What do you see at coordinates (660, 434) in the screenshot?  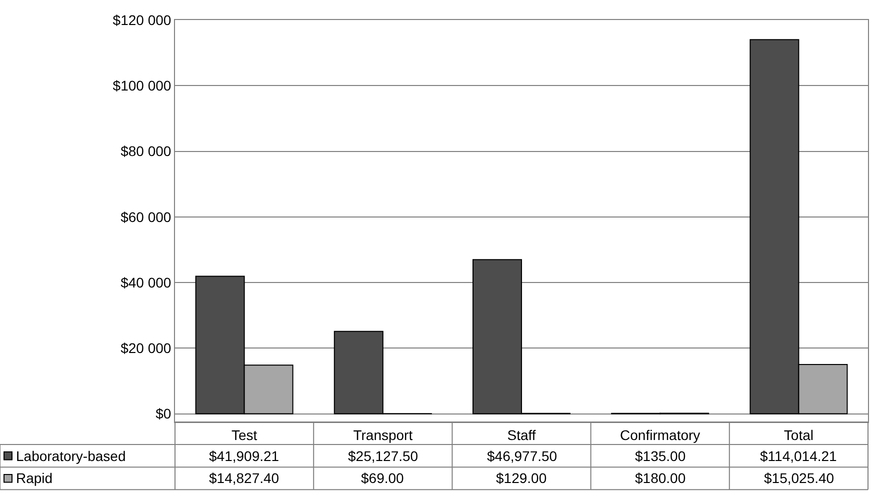 I see `x-tick-label: Confirmatory` at bounding box center [660, 434].